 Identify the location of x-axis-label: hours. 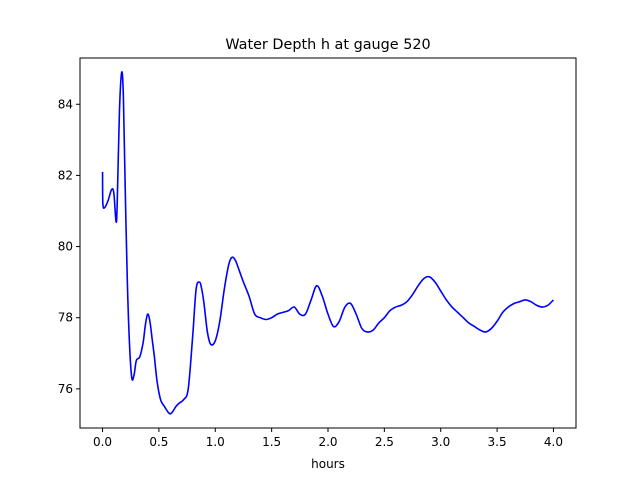
(328, 464).